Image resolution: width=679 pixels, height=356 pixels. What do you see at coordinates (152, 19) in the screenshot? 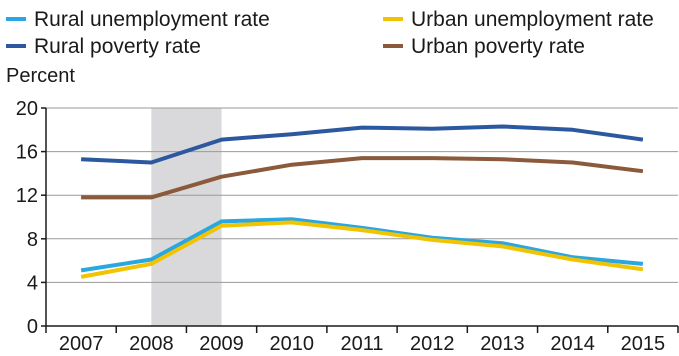
I see `legend-label: Rural unemployment rate` at bounding box center [152, 19].